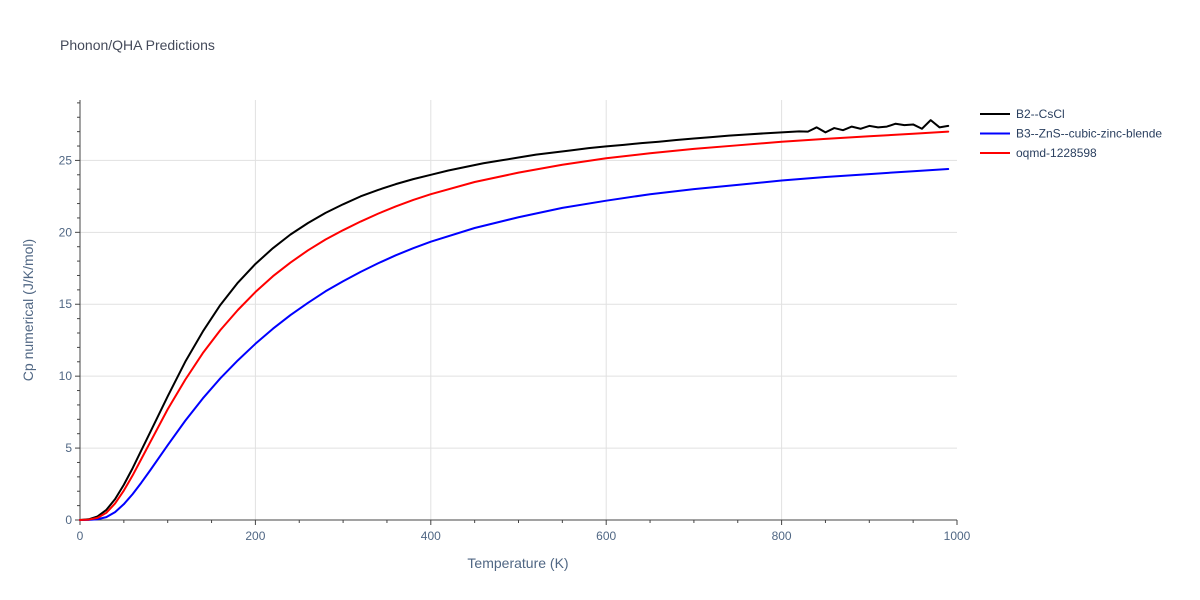 The height and width of the screenshot is (600, 1200). What do you see at coordinates (957, 536) in the screenshot?
I see `x-tick-label: 1000` at bounding box center [957, 536].